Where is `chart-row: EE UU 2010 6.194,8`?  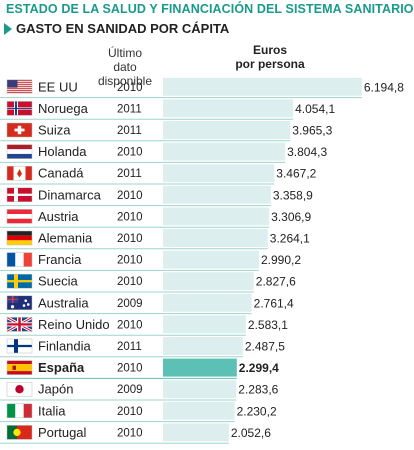 chart-row: EE UU 2010 6.194,8 is located at coordinates (202, 88).